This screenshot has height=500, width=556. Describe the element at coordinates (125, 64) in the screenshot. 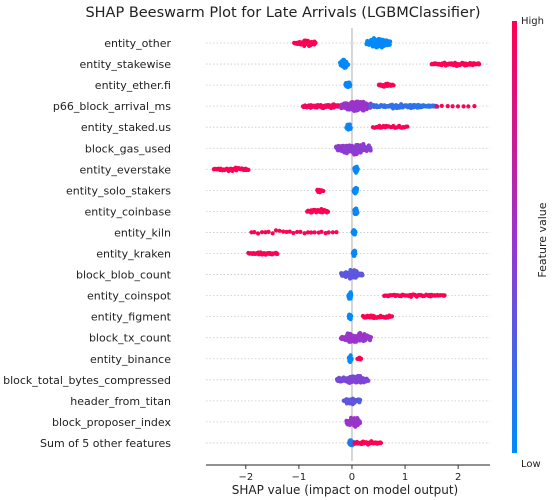

I see `feature-label: entity_stakewise` at that location.